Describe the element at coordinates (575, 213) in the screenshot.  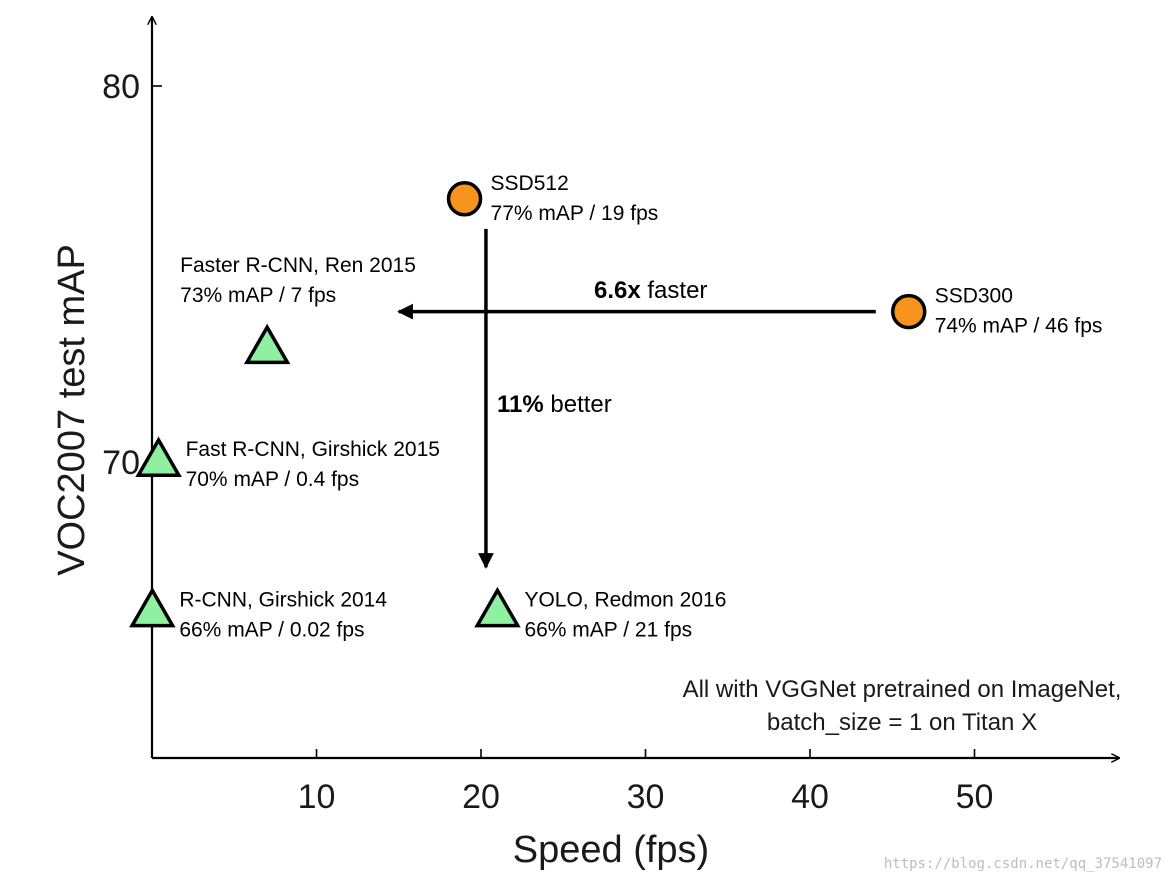
I see `point-value-ssd512: 77% mAP / 19 fps` at that location.